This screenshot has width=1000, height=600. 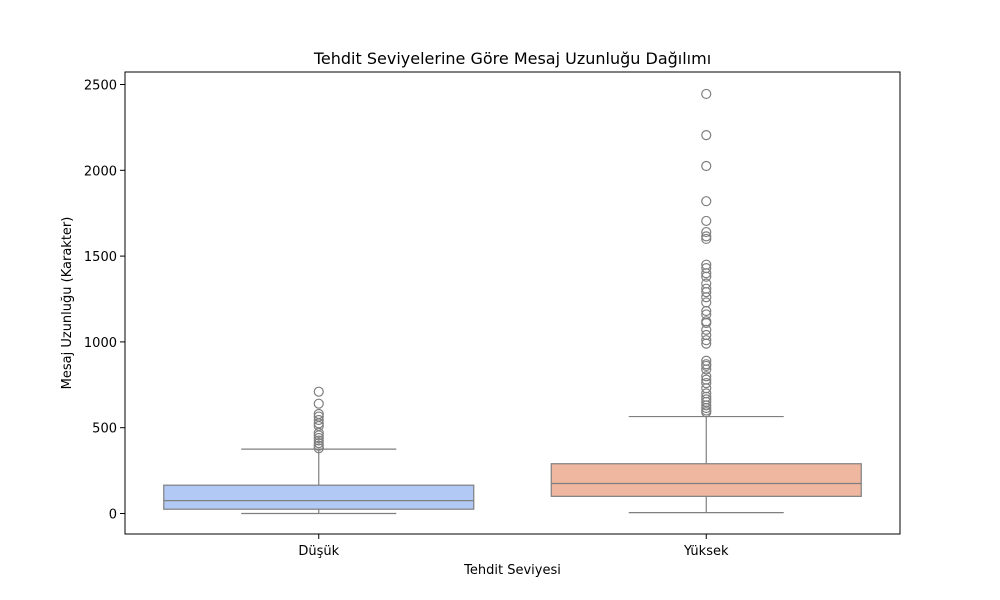 I want to click on x-axis-label: Tehdit Seviyesi, so click(x=512, y=570).